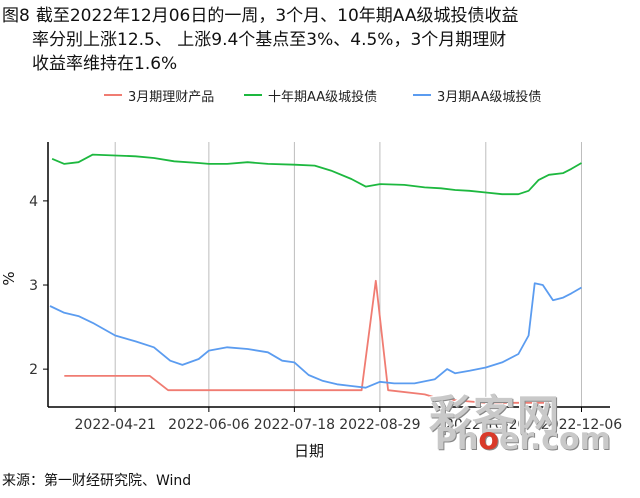  I want to click on legend-label-aa-3m: 3月期AA级城投债, so click(489, 97).